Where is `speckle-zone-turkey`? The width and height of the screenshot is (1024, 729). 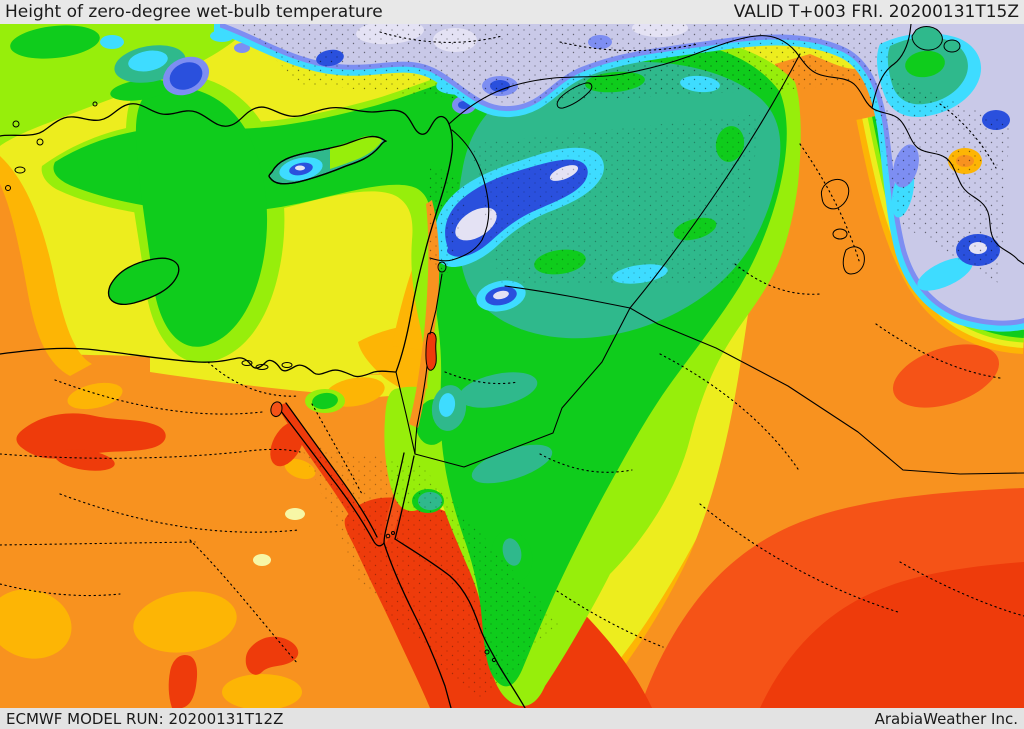 speckle-zone-turkey is located at coordinates (570, 64).